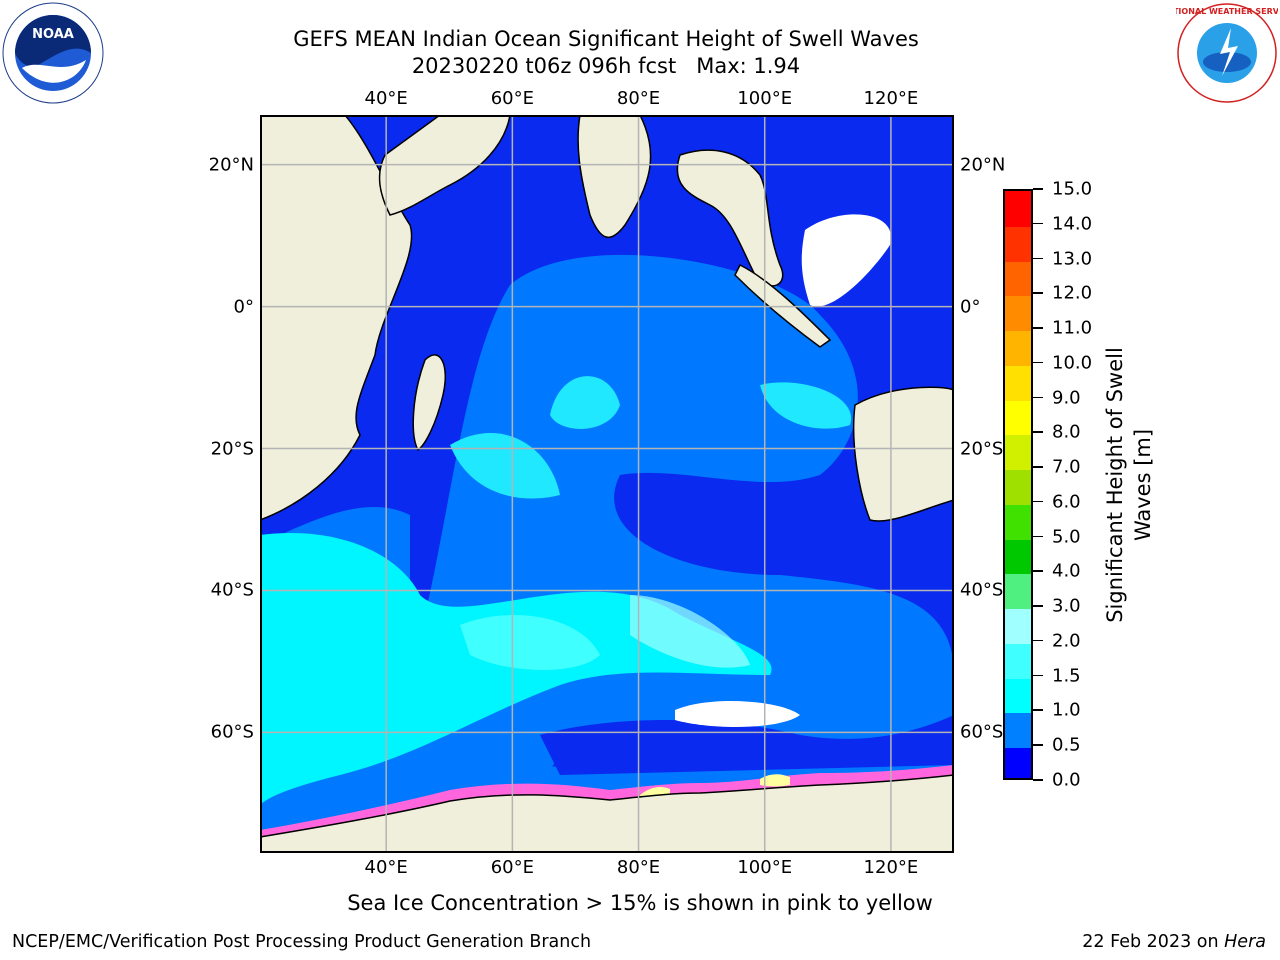  I want to click on colorbar-tick-label: 6.0, so click(1066, 502).